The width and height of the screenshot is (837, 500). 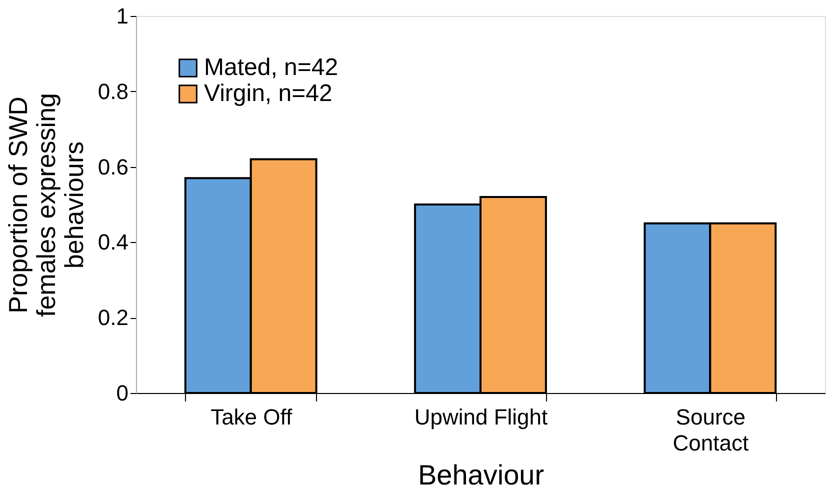 I want to click on y-tick-label: 0.8, so click(x=113, y=91).